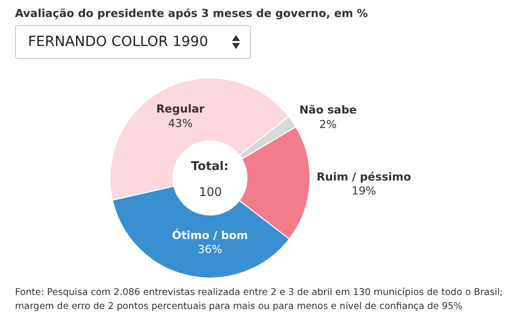 This screenshot has width=525, height=322. Describe the element at coordinates (259, 300) in the screenshot. I see `source-note: Fonte: Pesquisa com 2.086 entrevistas realizada entre 2 e 3 de abril em 130 municípios de todo o Brasil; margem de erro de 2 pontos percentuais para mais ou para menos e nível de confiança de 95%` at that location.